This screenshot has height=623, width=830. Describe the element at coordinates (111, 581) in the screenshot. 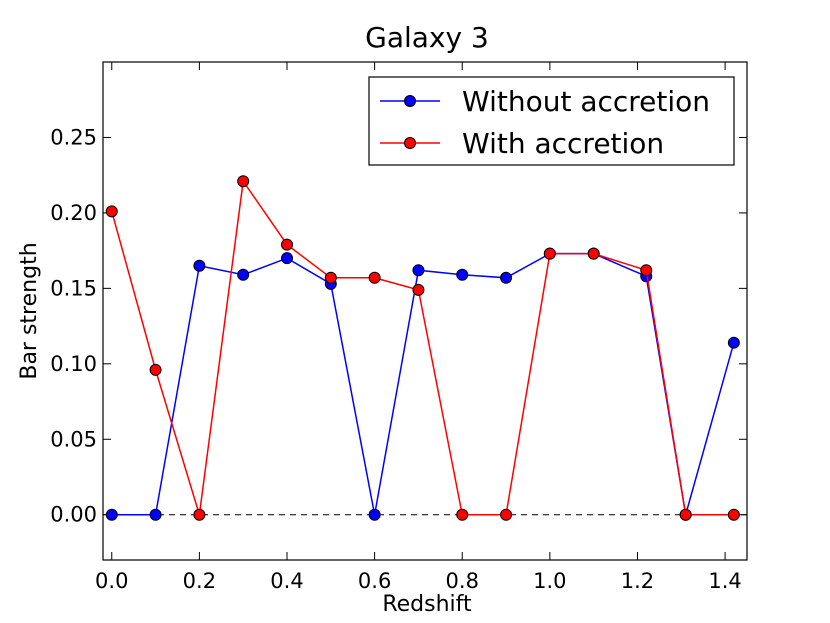

I see `x-tick-label: 0.0` at that location.